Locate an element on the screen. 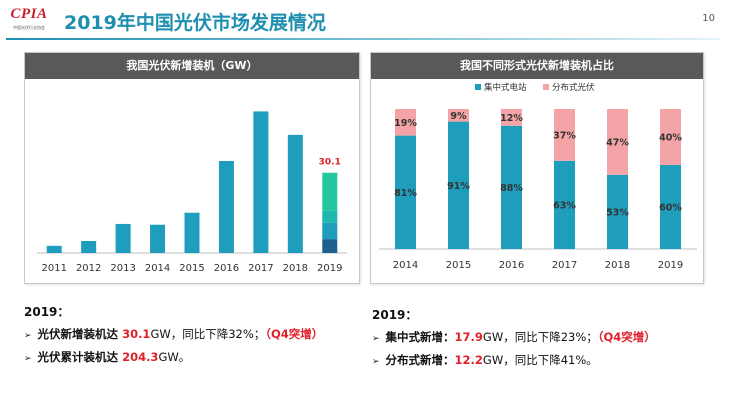 This screenshot has width=729, height=405. chart-title: 我国光伏新增装机（GW） is located at coordinates (192, 66).